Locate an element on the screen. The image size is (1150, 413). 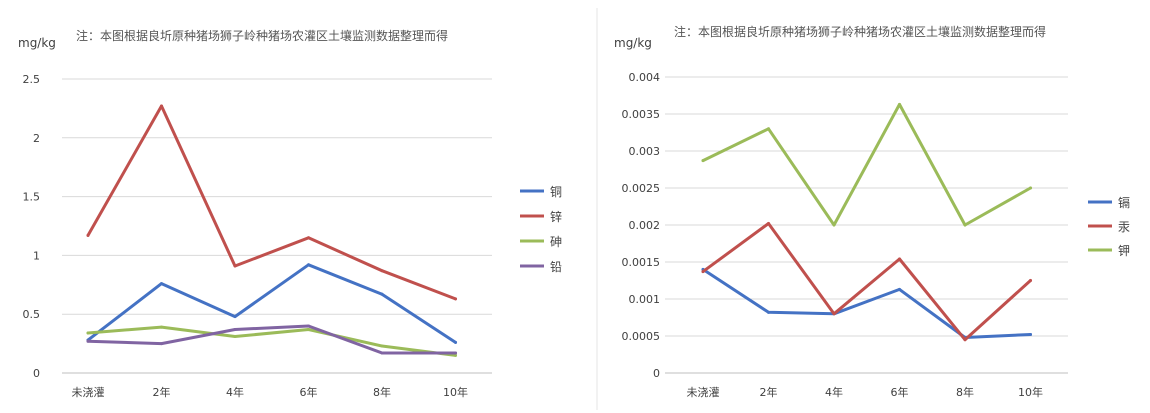
legend-label: 钾 is located at coordinates (1124, 251).